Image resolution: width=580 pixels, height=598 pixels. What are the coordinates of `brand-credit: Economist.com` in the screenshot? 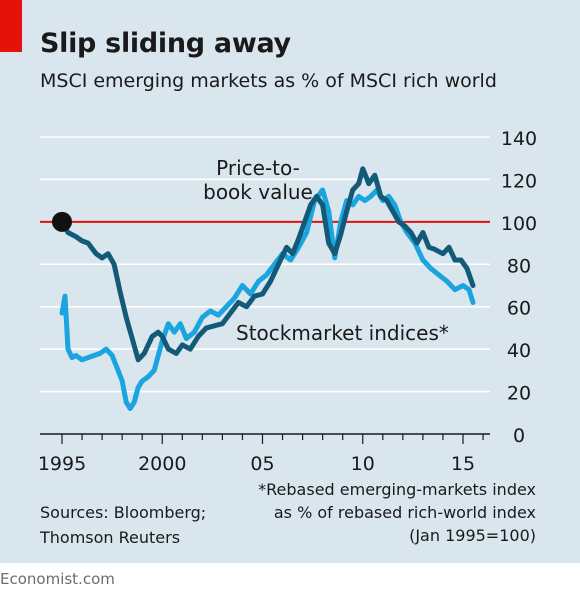 It's located at (57, 579).